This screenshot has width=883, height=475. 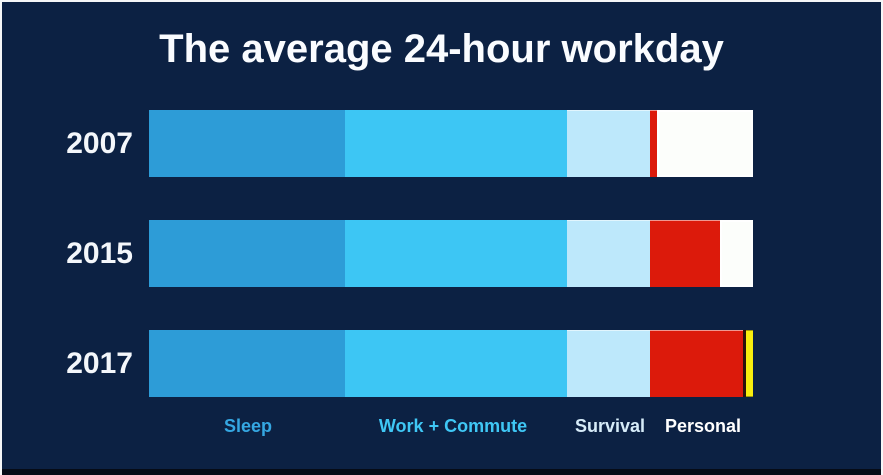 What do you see at coordinates (703, 426) in the screenshot?
I see `legend-label-personal: Personal` at bounding box center [703, 426].